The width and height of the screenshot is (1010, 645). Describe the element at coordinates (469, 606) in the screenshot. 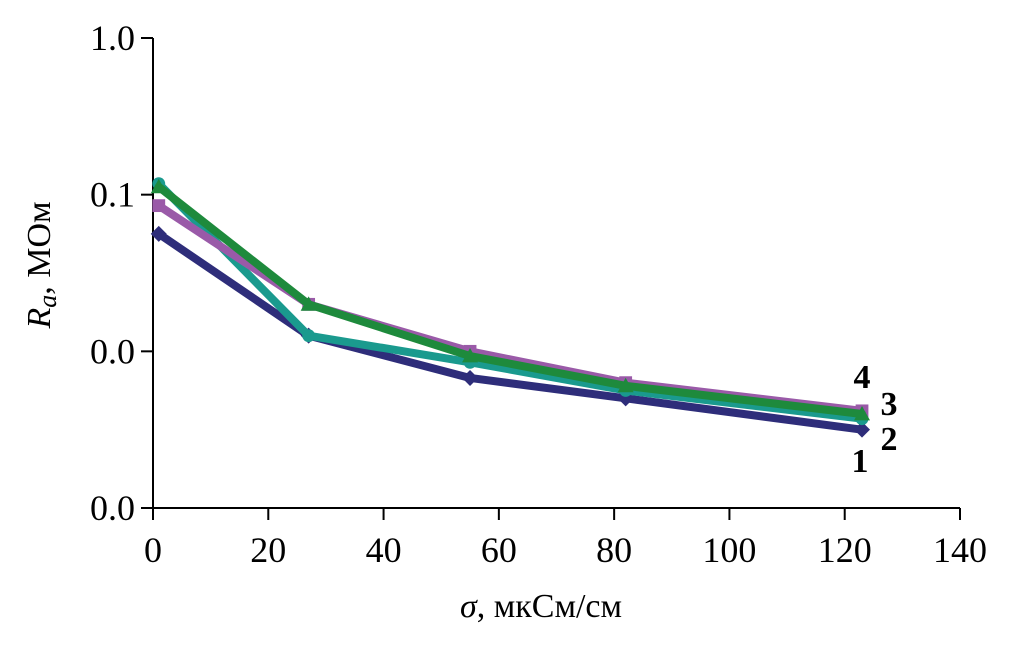

I see `x-axis-symbol: σ` at that location.